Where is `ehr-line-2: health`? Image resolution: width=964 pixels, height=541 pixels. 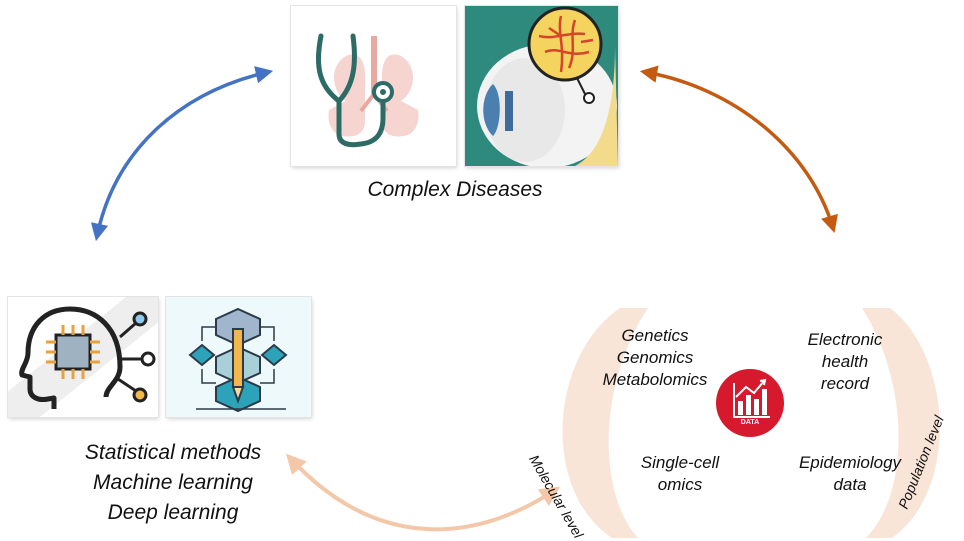
ehr-line-2: health is located at coordinates (845, 361).